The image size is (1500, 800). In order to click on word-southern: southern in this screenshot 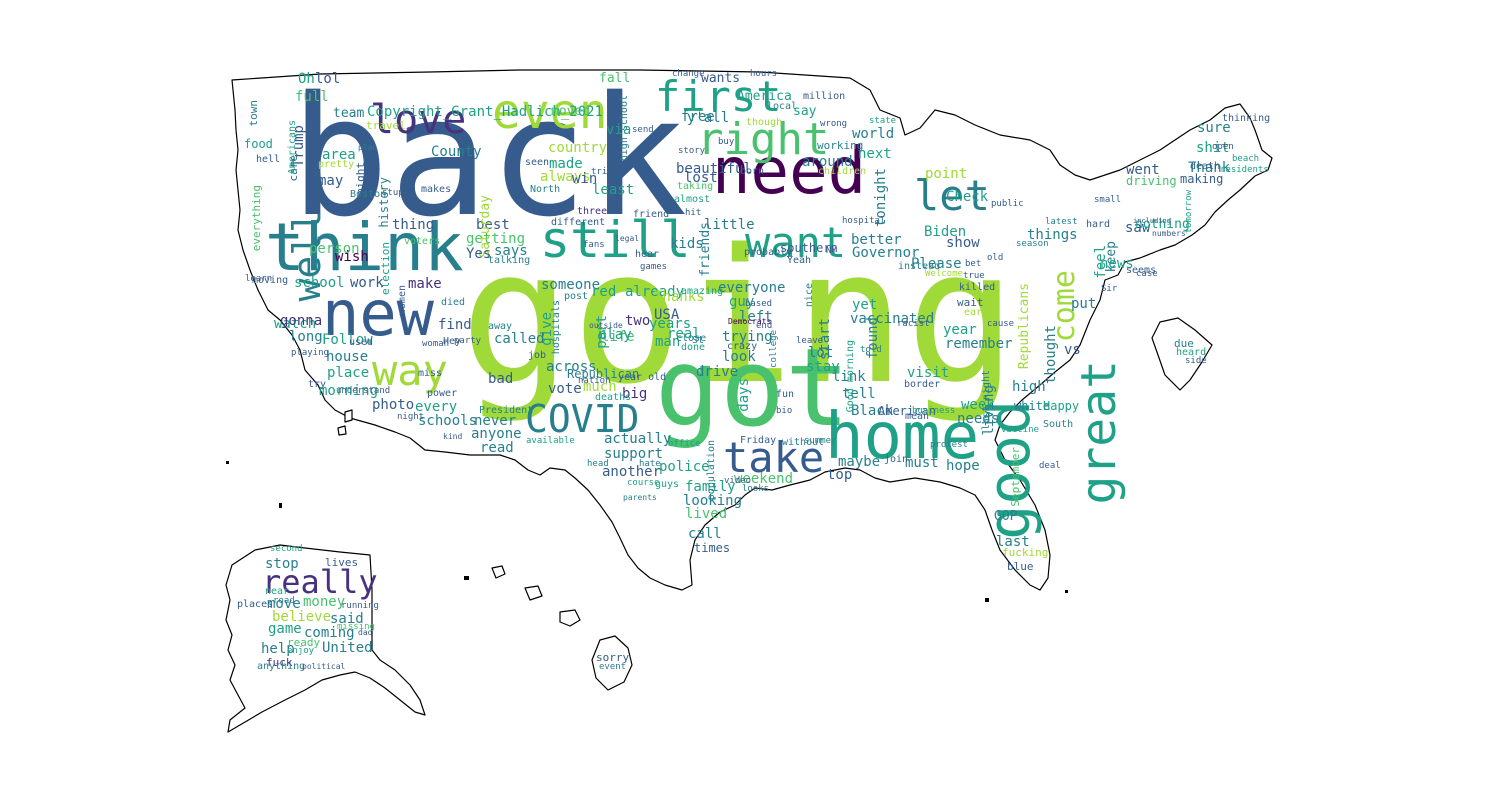, I will do `click(809, 248)`.